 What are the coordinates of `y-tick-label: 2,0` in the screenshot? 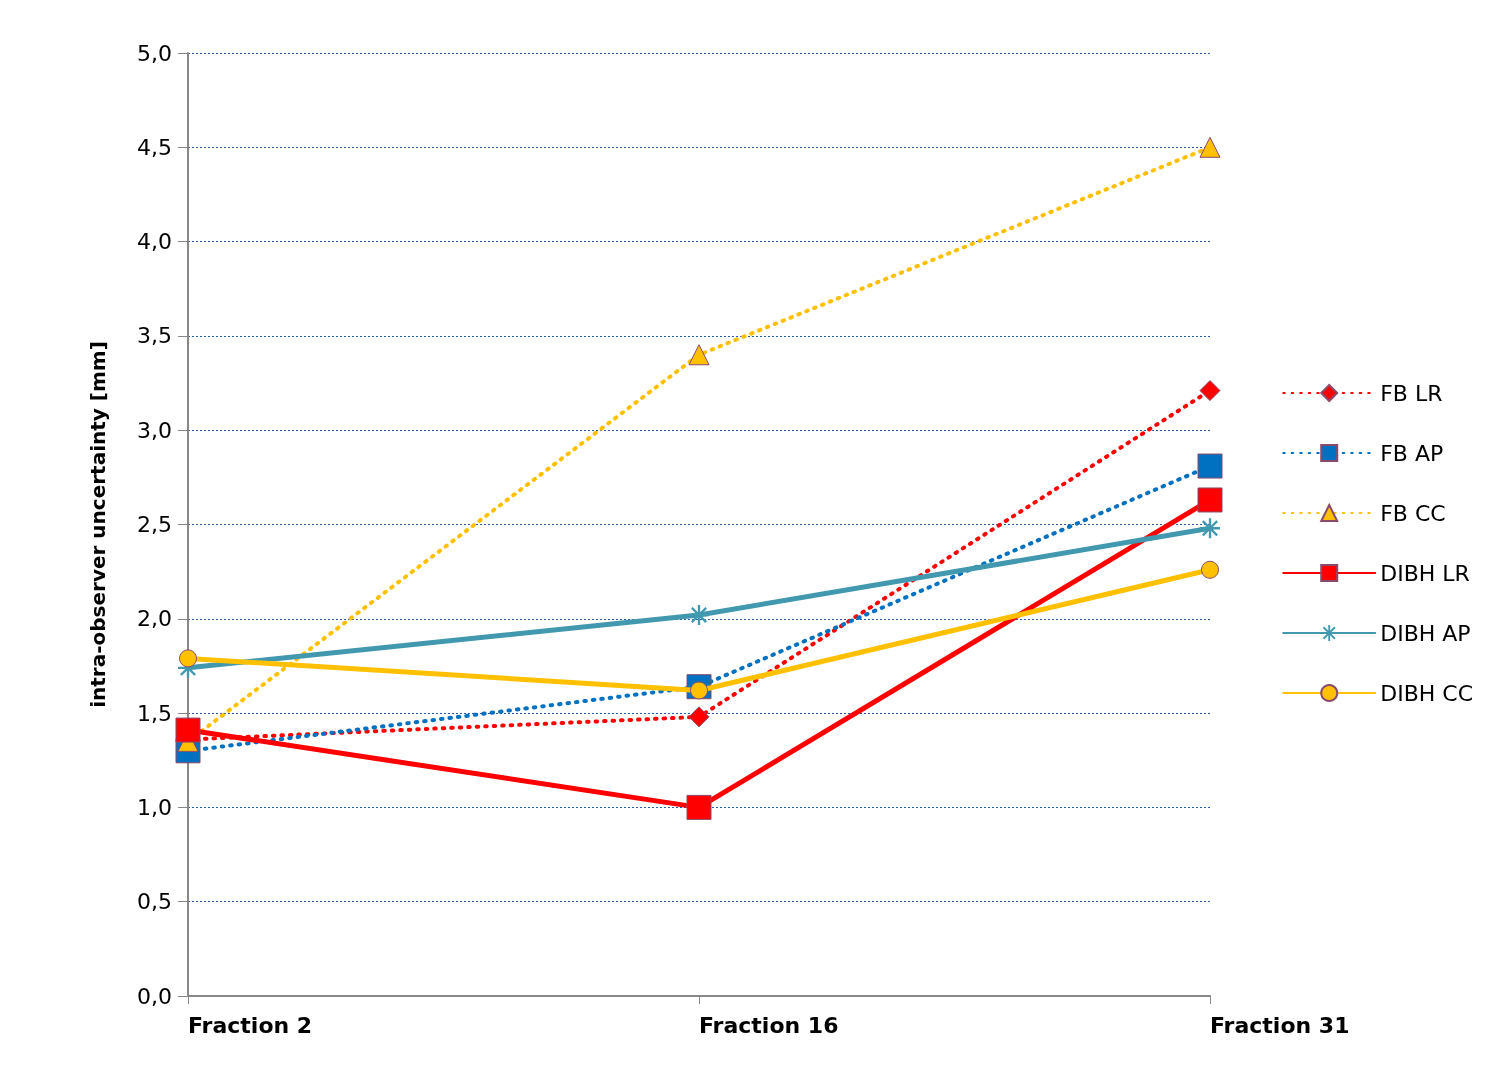 It's located at (154, 619).